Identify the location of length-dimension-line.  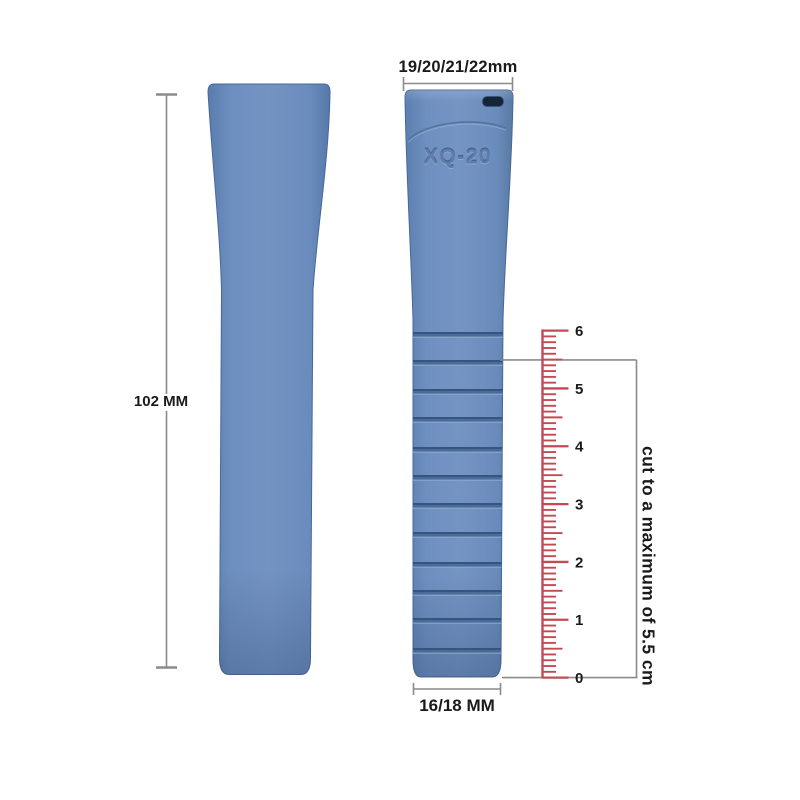
(166, 381).